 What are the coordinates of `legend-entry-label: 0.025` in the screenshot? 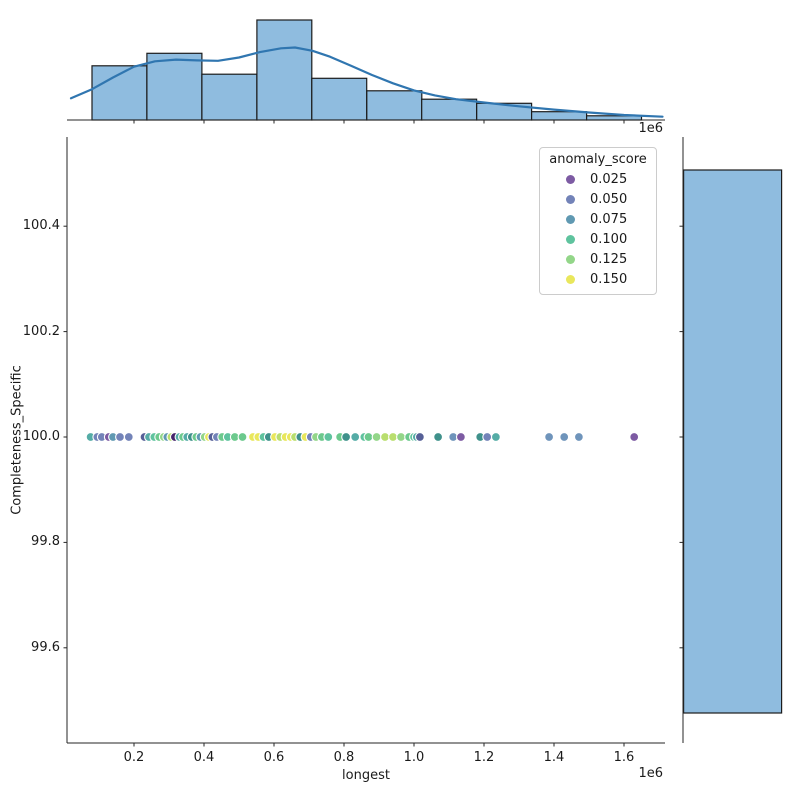 It's located at (609, 179).